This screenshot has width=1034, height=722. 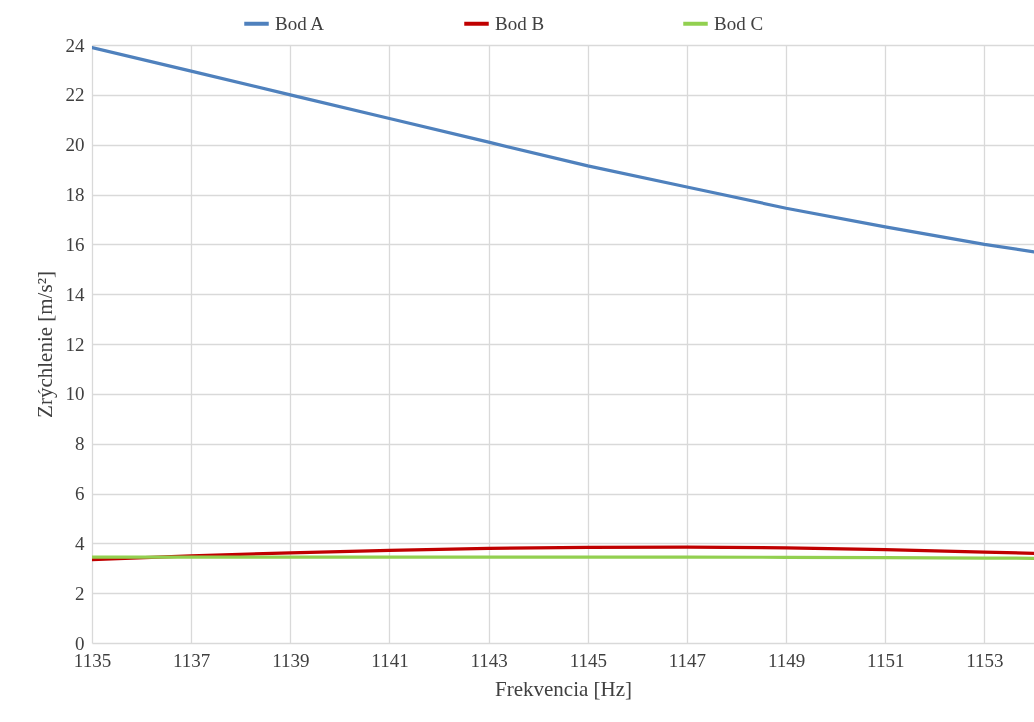 What do you see at coordinates (291, 660) in the screenshot?
I see `x-tick-label: 1139` at bounding box center [291, 660].